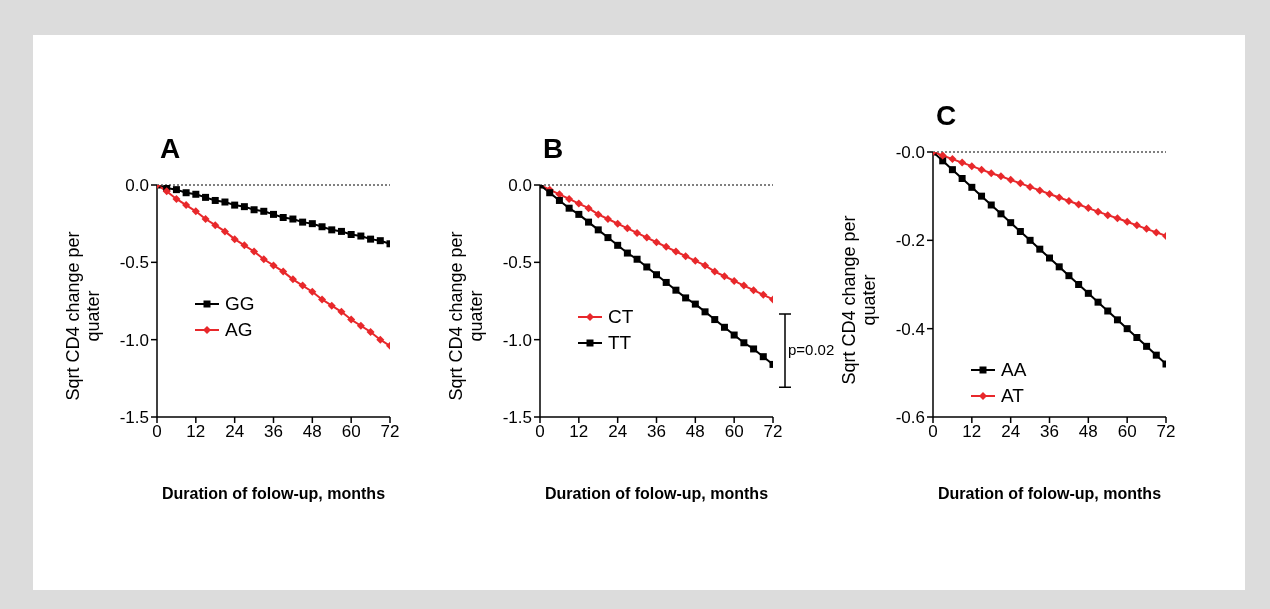  Describe the element at coordinates (1012, 396) in the screenshot. I see `legend-label: AT` at that location.